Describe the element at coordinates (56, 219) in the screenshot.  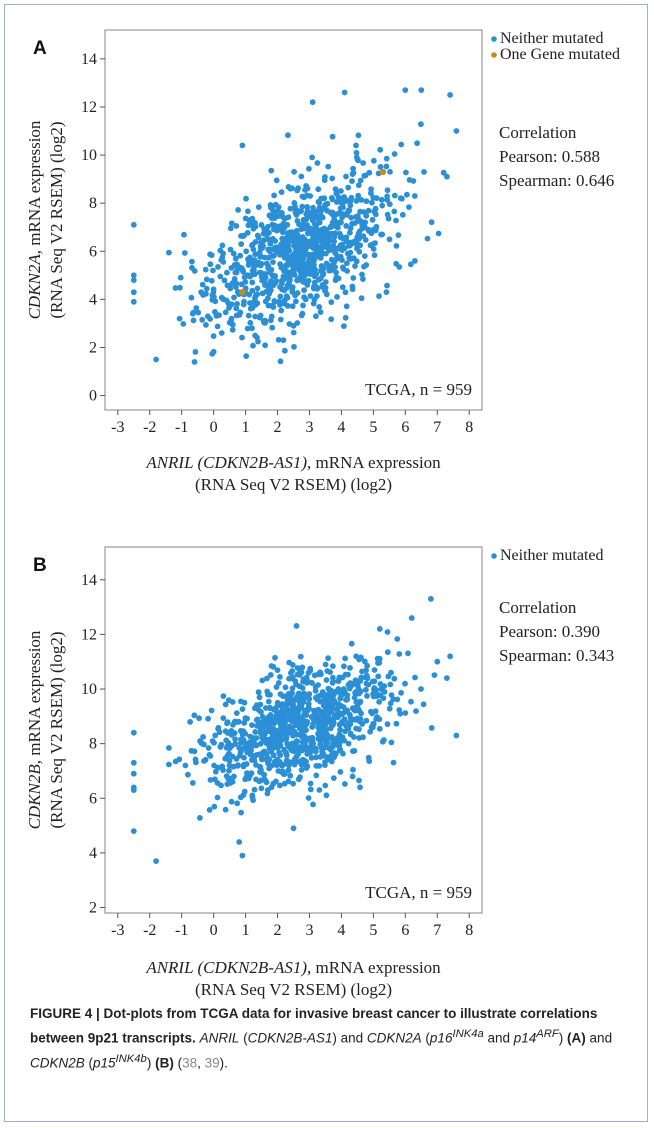
I see `y-axis-title-line2: (RNA Seq V2 RSEM) (log2)` at that location.